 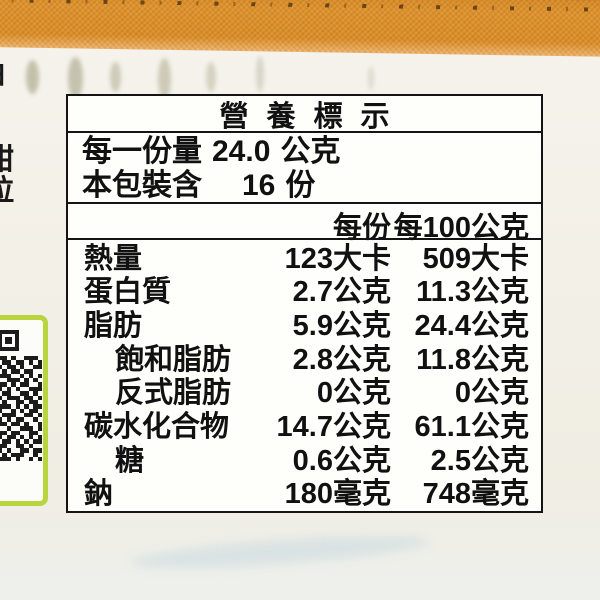 What do you see at coordinates (479, 460) in the screenshot?
I see `nutrient-per-100g-value: 2.5公克` at bounding box center [479, 460].